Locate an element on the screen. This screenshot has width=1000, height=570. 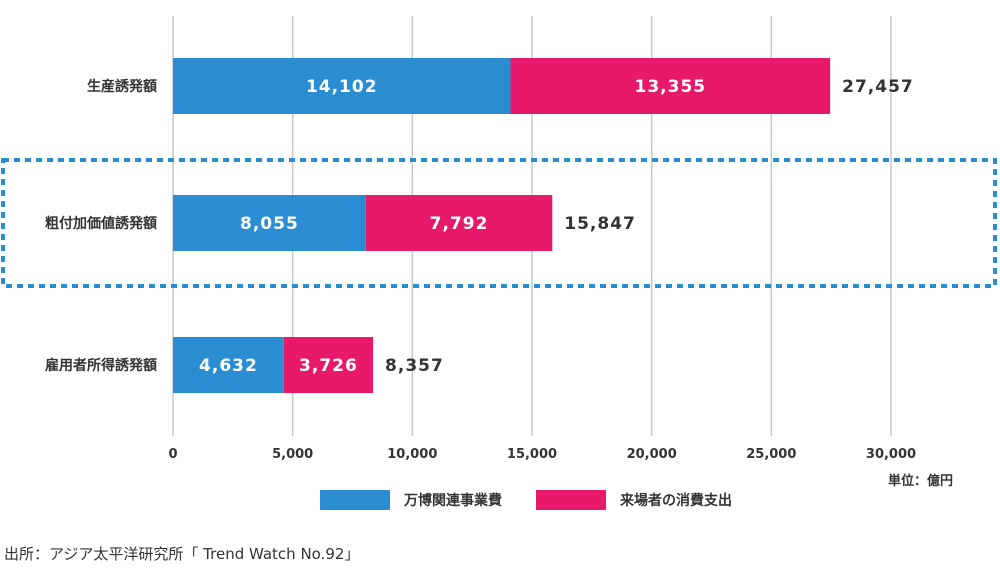
category-label: 生産誘発額 is located at coordinates (122, 86).